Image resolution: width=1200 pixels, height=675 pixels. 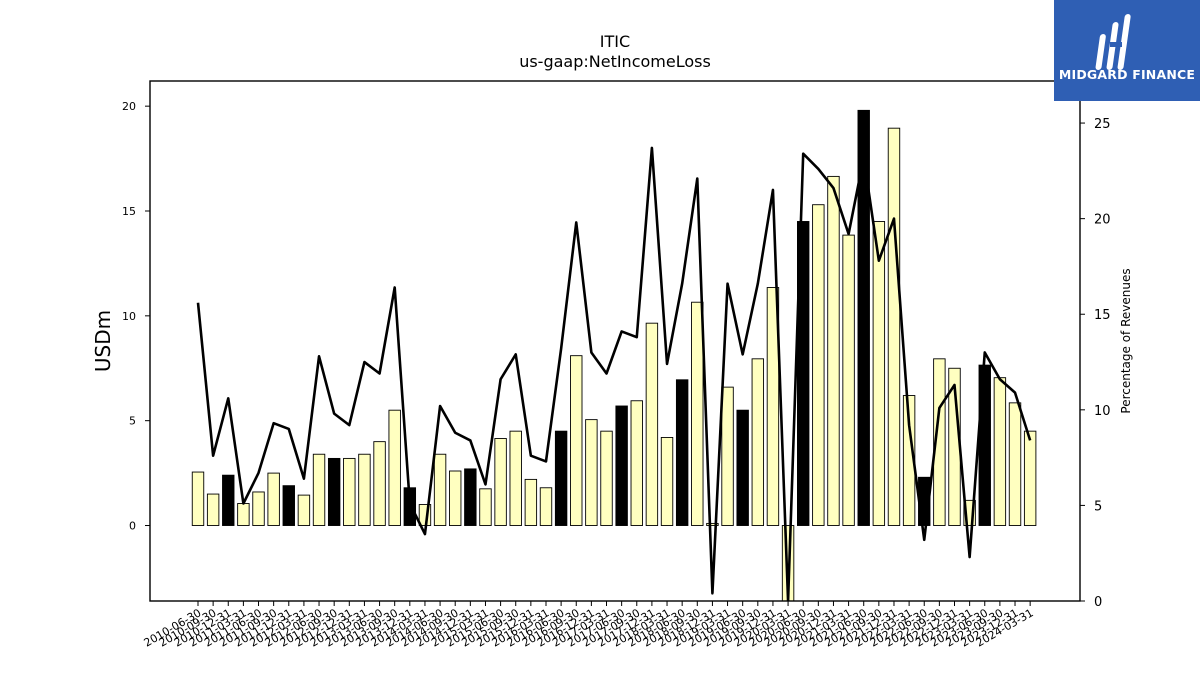 What do you see at coordinates (1126, 340) in the screenshot?
I see `y2-axis-label: Percentage of Revenues` at bounding box center [1126, 340].